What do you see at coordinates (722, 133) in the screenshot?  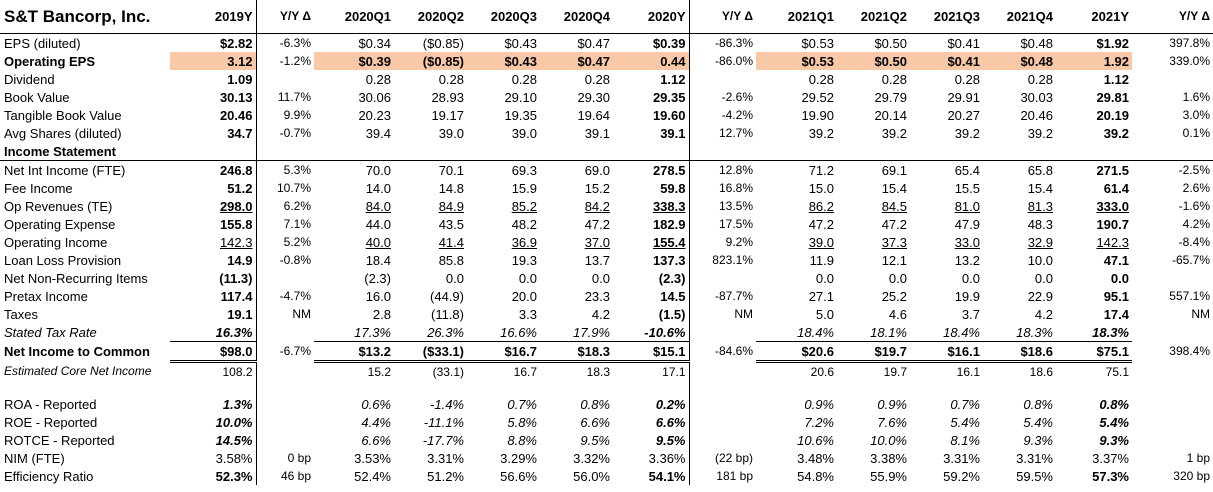 I see `yoy-change-cell: 12.7%` at bounding box center [722, 133].